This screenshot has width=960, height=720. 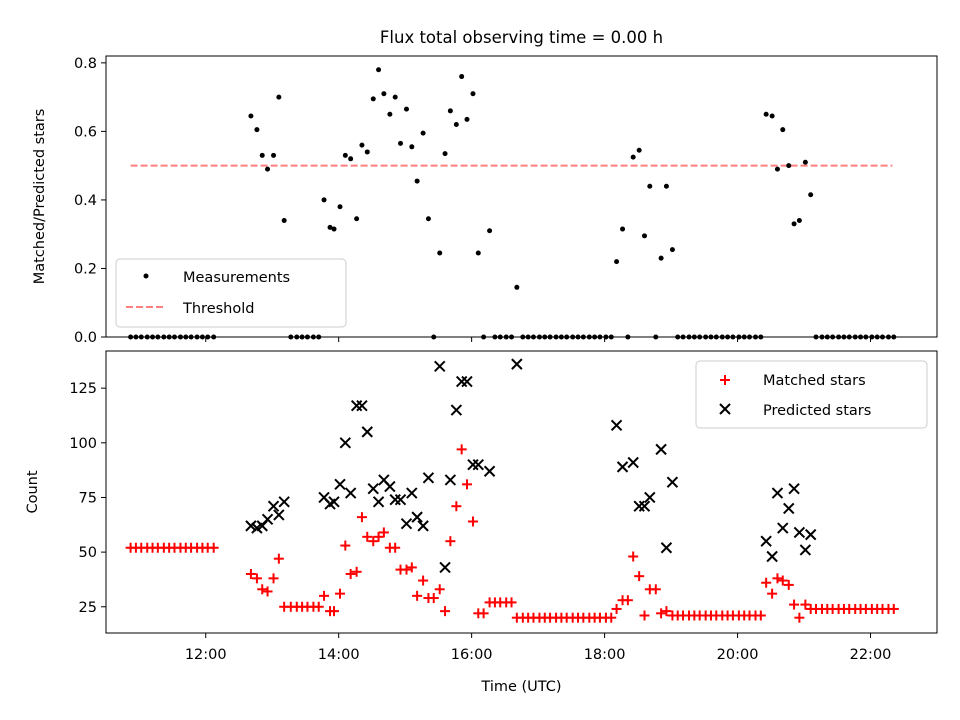 What do you see at coordinates (538, 339) in the screenshot?
I see `top-x-ticks` at bounding box center [538, 339].